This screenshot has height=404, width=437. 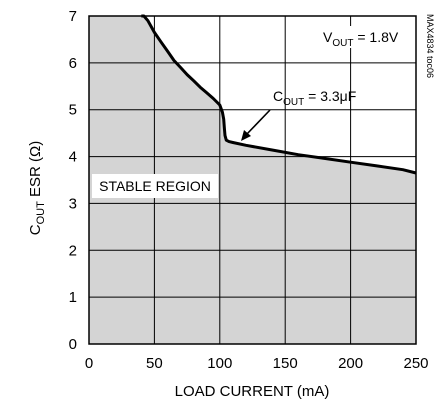 What do you see at coordinates (73, 110) in the screenshot?
I see `y-tick-label-5: 5` at bounding box center [73, 110].